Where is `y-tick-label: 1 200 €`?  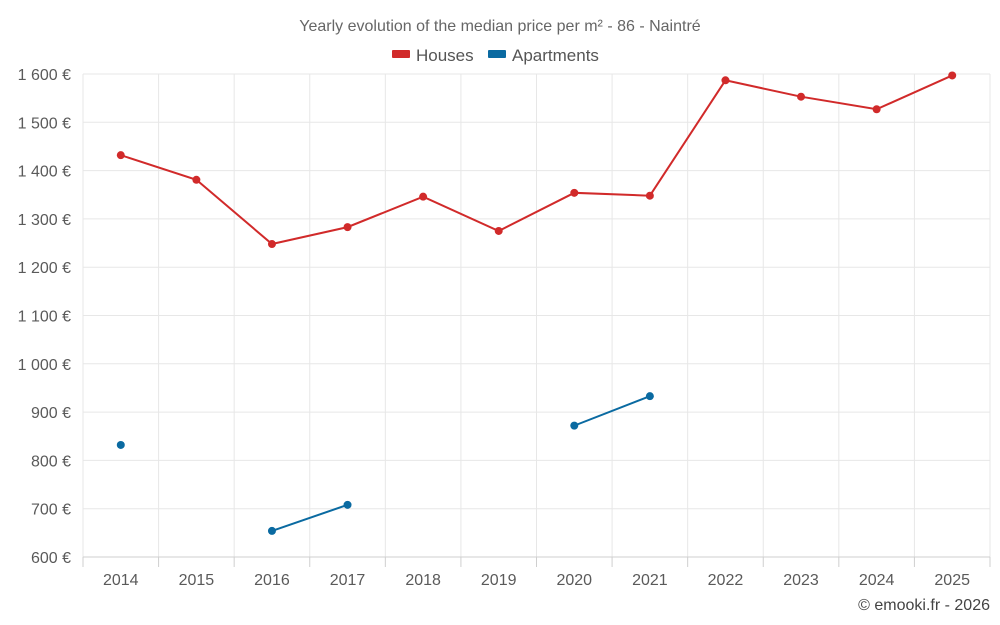 y-tick-label: 1 200 € is located at coordinates (44, 268).